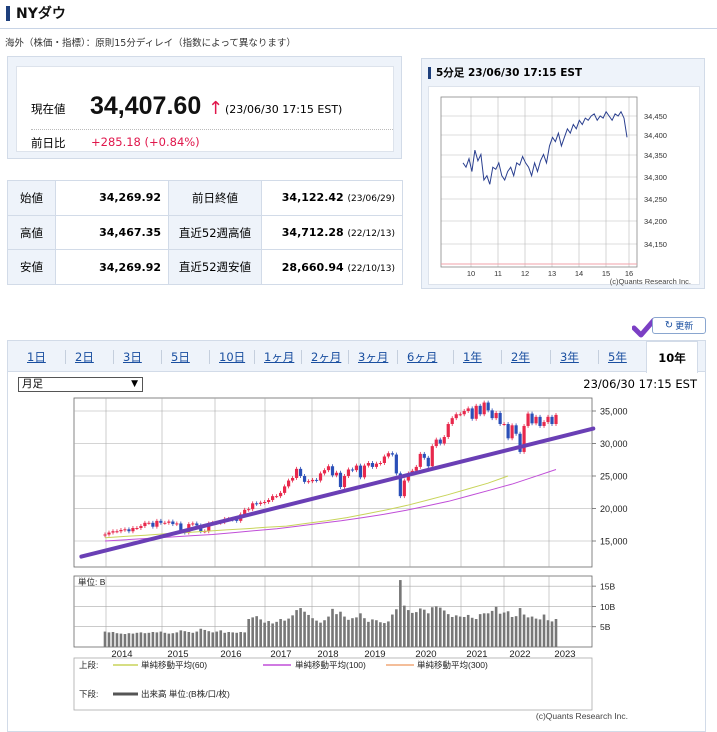 The width and height of the screenshot is (717, 732). Describe the element at coordinates (48, 109) in the screenshot. I see `current-price-label: 現在値` at that location.